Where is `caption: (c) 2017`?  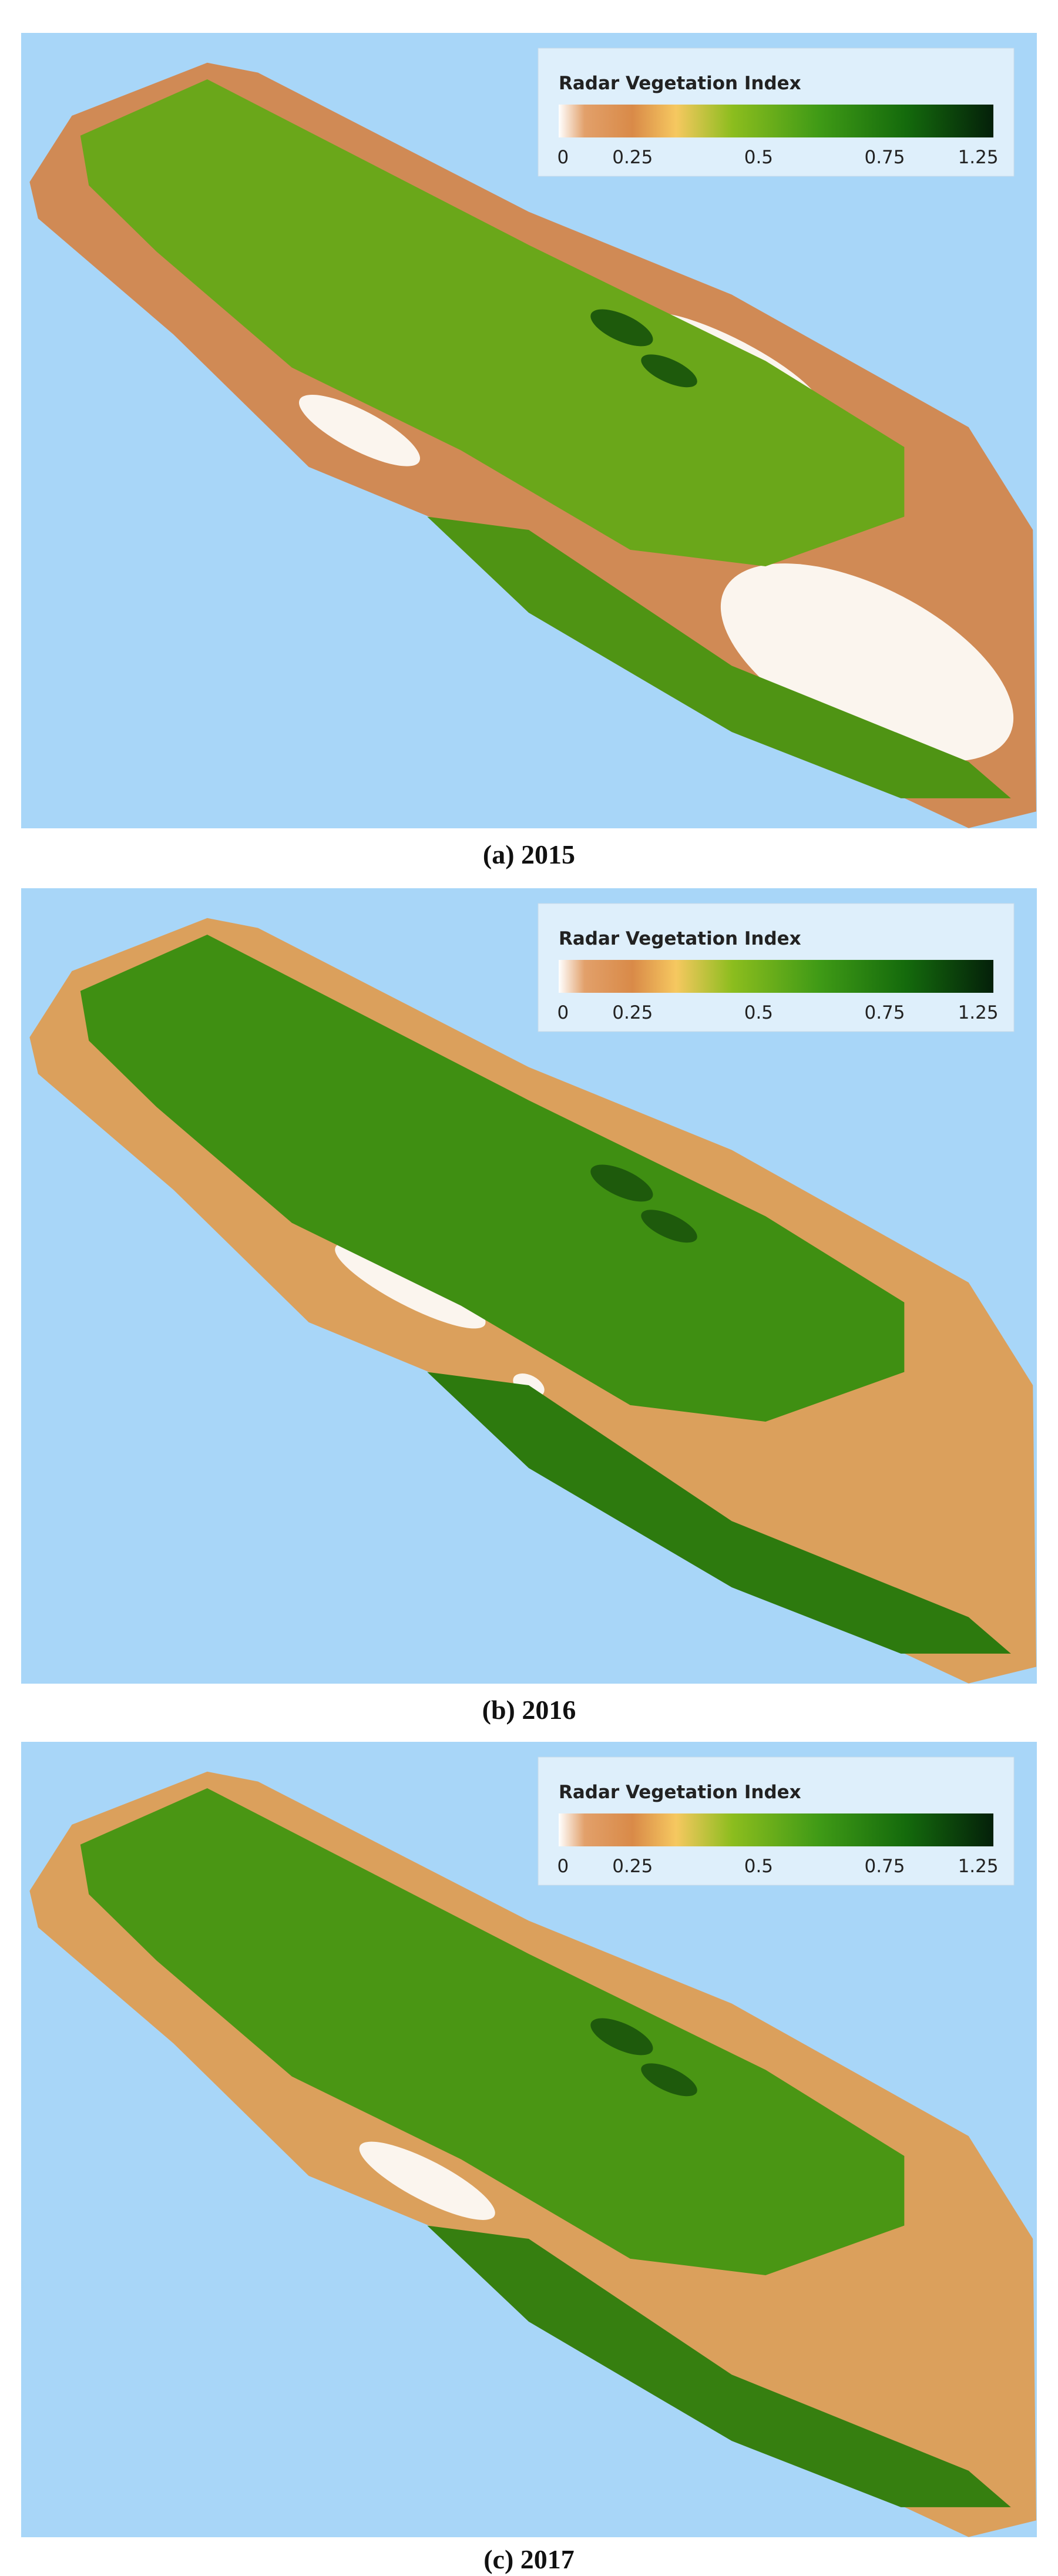
caption: (c) 2017 is located at coordinates (529, 2559).